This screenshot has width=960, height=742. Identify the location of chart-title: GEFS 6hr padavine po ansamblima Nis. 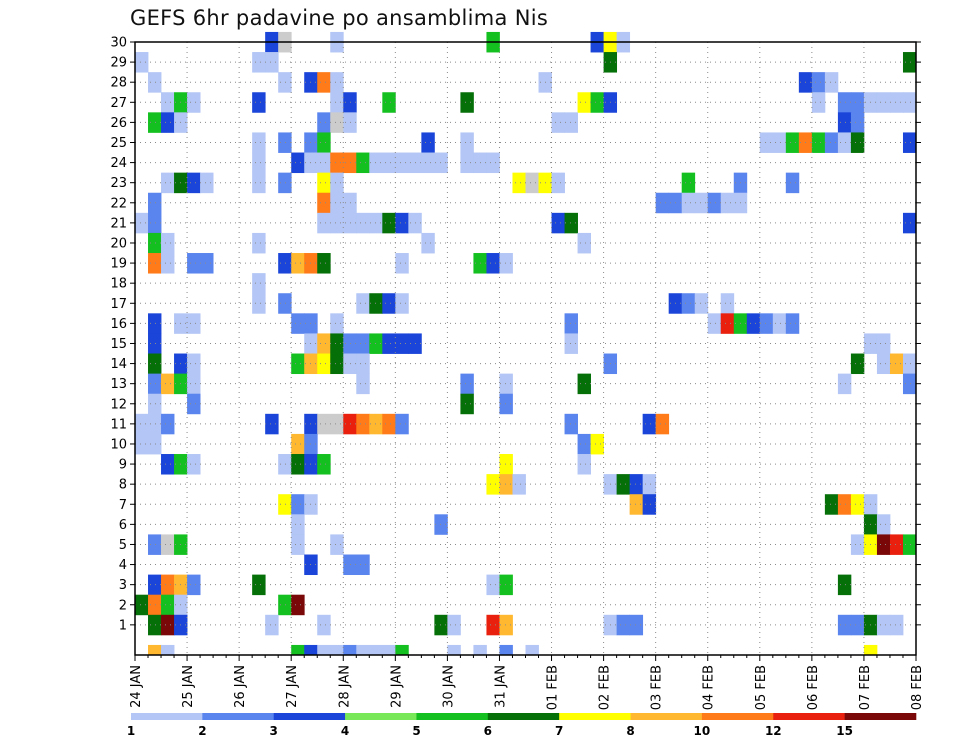
(339, 18).